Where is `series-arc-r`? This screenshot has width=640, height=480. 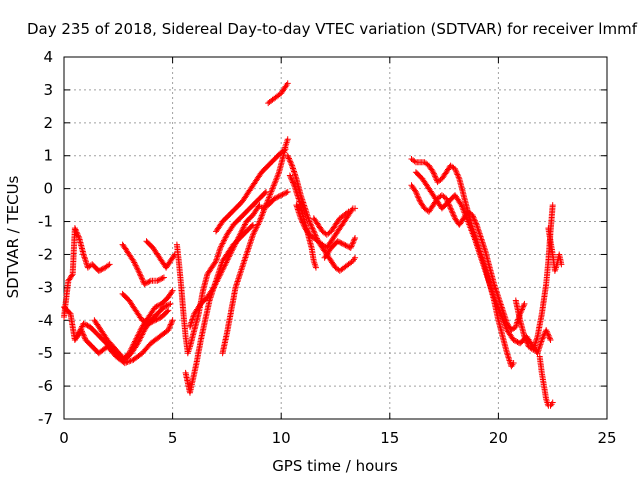
series-arc-r is located at coordinates (331, 223).